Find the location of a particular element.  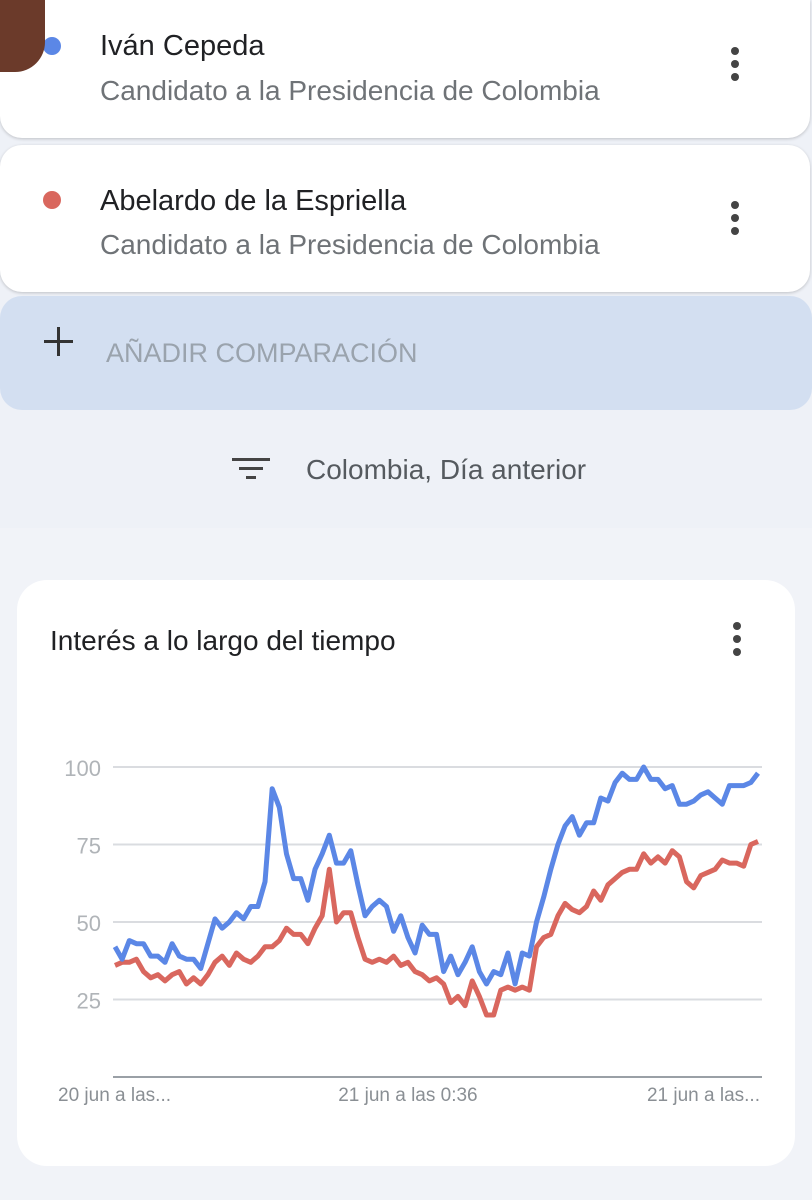

plus is located at coordinates (58, 341).